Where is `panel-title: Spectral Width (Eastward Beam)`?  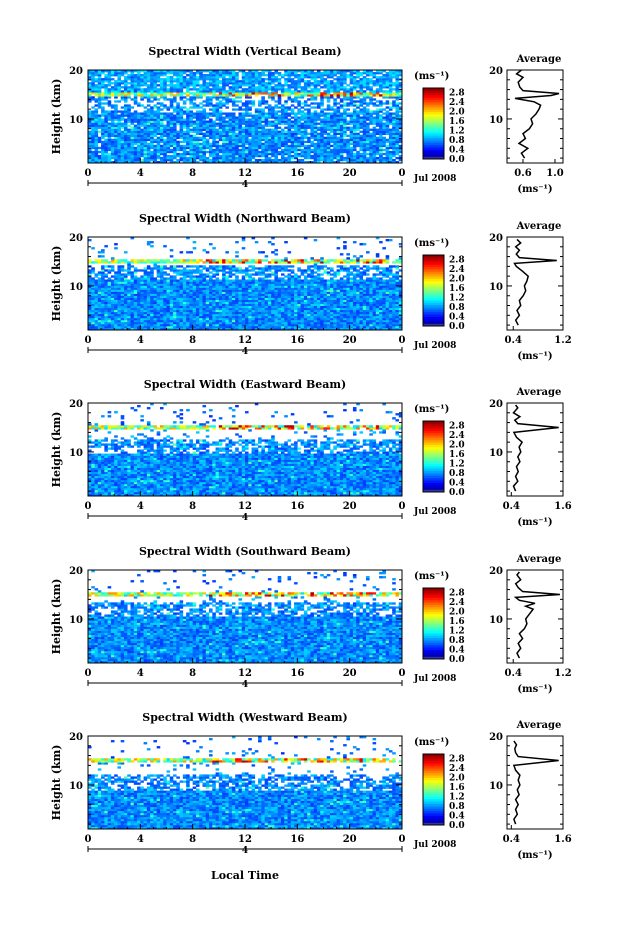
panel-title: Spectral Width (Eastward Beam) is located at coordinates (245, 384).